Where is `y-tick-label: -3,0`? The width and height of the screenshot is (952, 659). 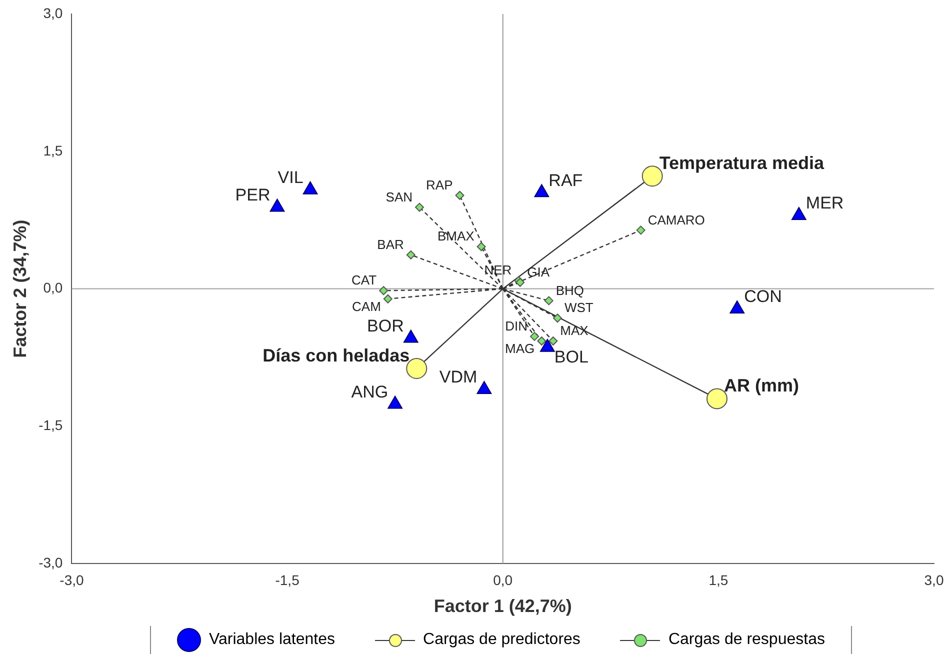
y-tick-label: -3,0 is located at coordinates (50, 562).